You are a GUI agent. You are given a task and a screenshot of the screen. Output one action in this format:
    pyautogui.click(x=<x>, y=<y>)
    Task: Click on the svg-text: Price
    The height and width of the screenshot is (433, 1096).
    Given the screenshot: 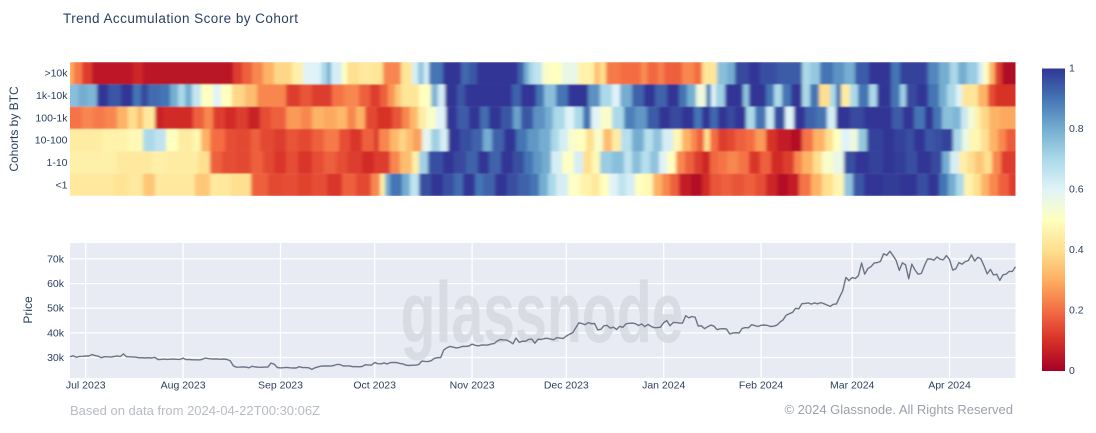 What is the action you would take?
    pyautogui.click(x=28, y=310)
    